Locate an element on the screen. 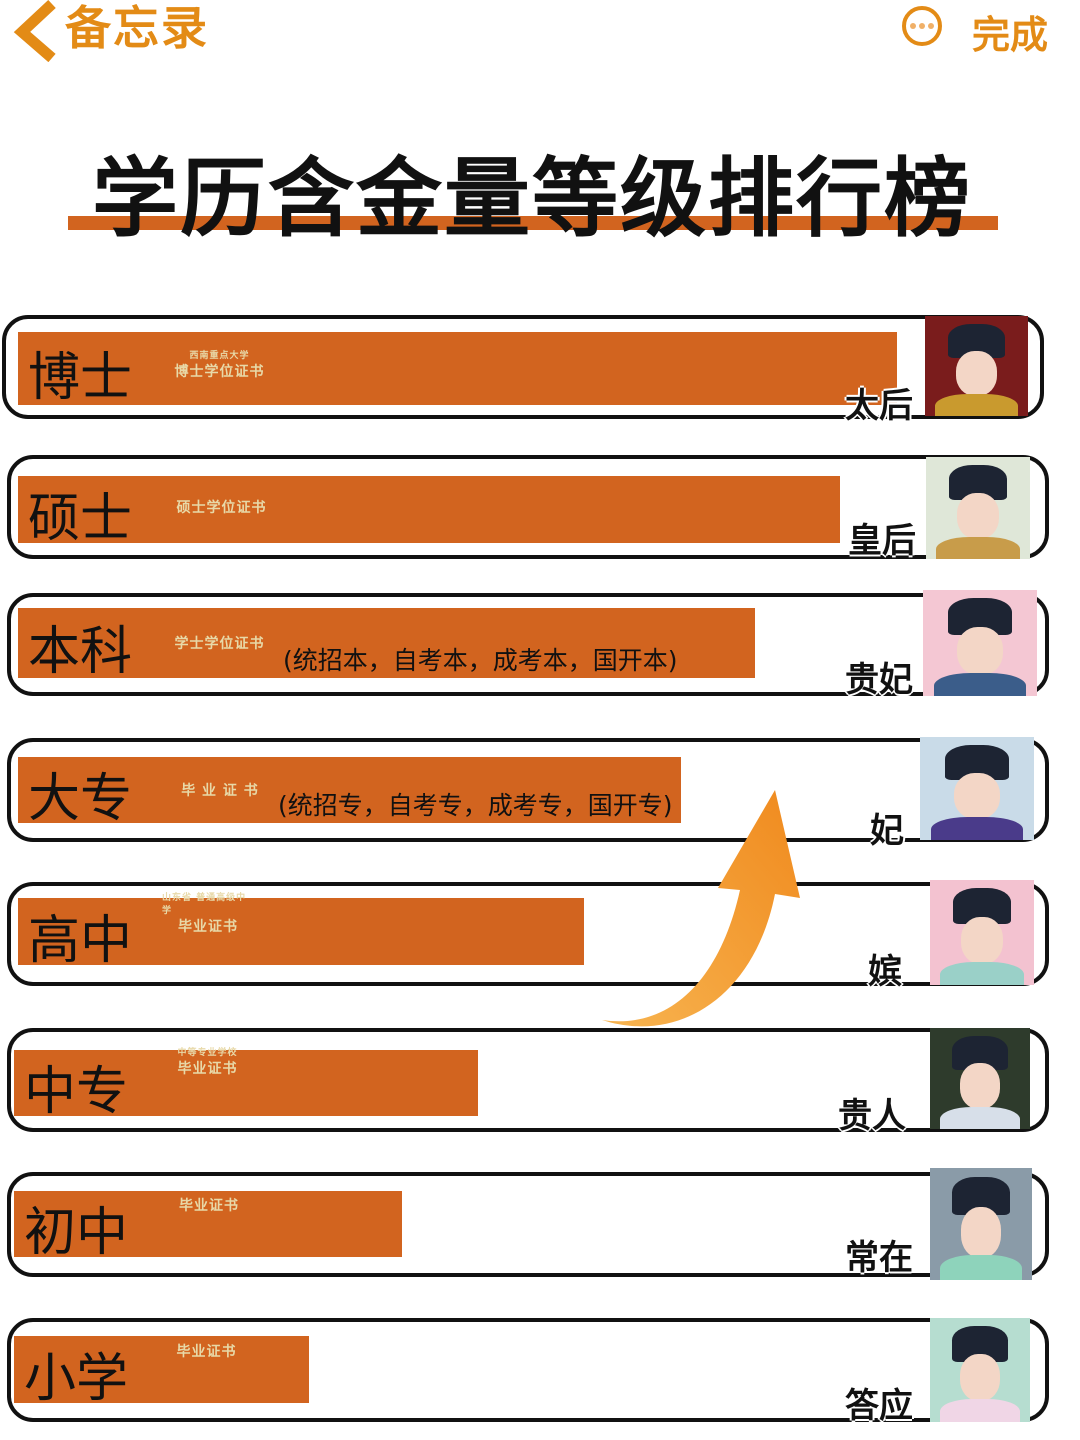  row-frame is located at coordinates (528, 1224).